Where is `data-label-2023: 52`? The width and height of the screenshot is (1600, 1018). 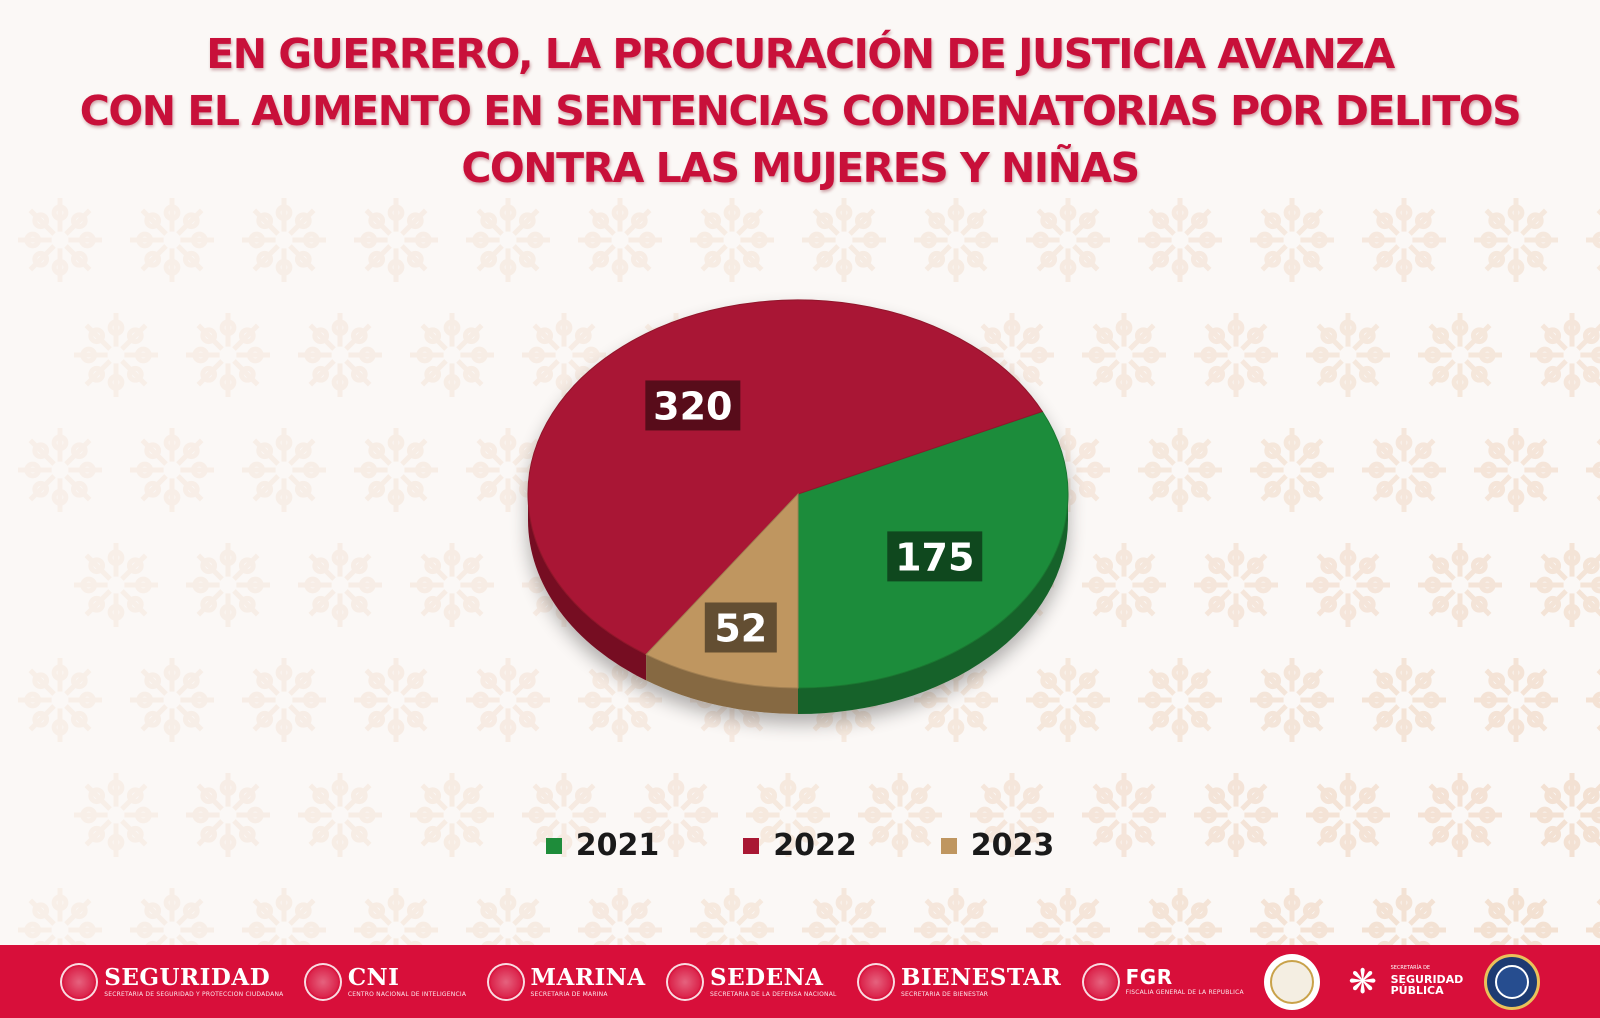 data-label-2023: 52 is located at coordinates (740, 627).